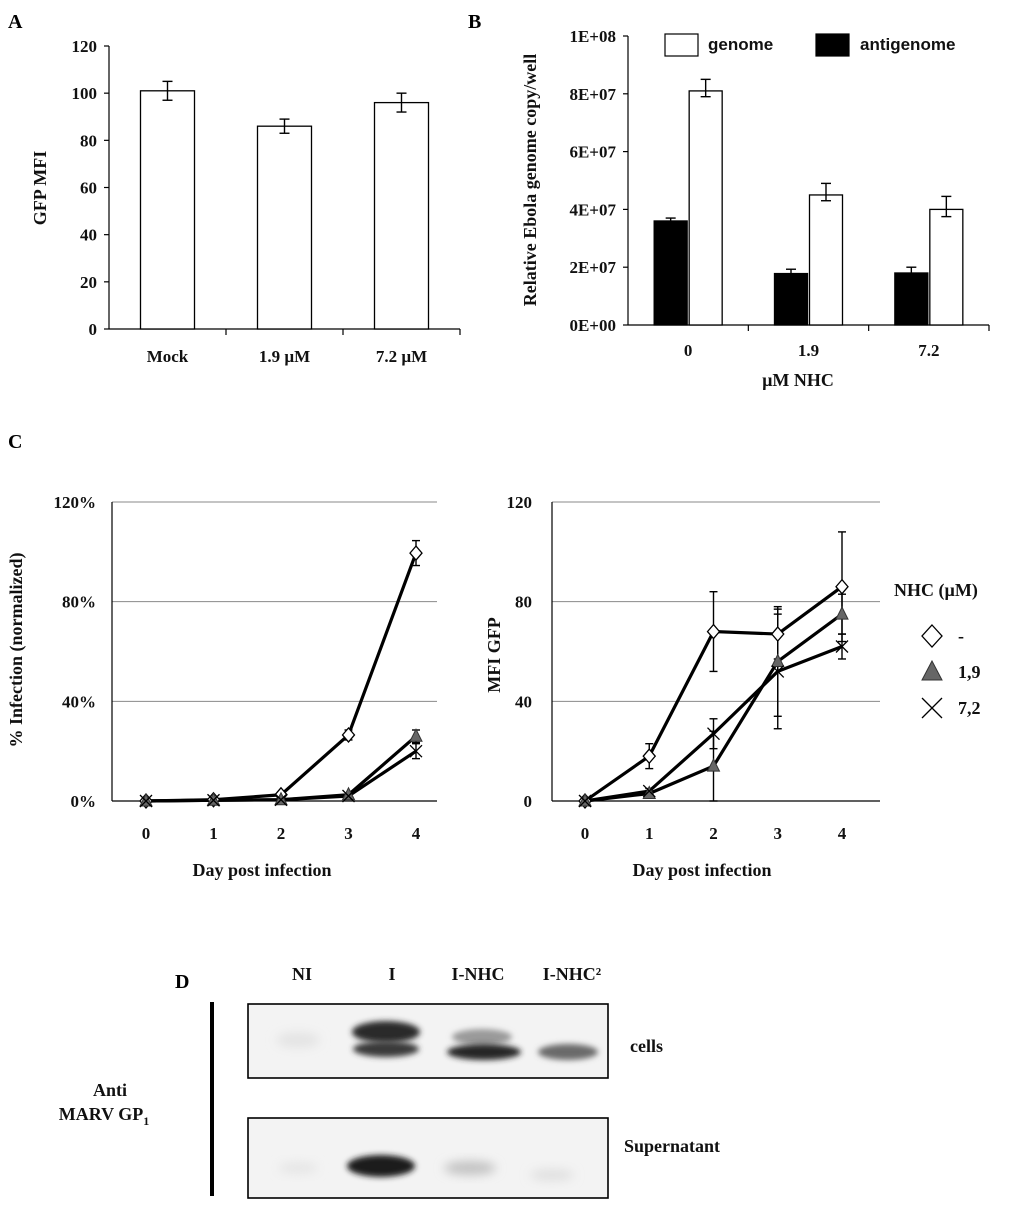  I want to click on chart-c-legend: NHC (µM) - 1,9 7,2, so click(937, 649).